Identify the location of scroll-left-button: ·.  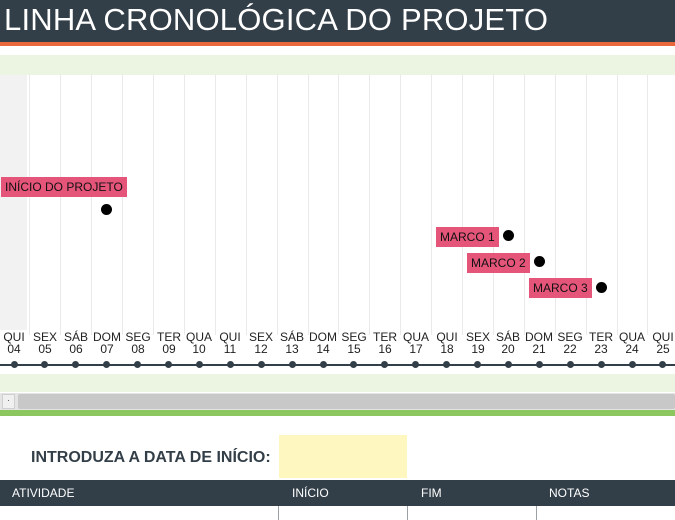
(8, 401).